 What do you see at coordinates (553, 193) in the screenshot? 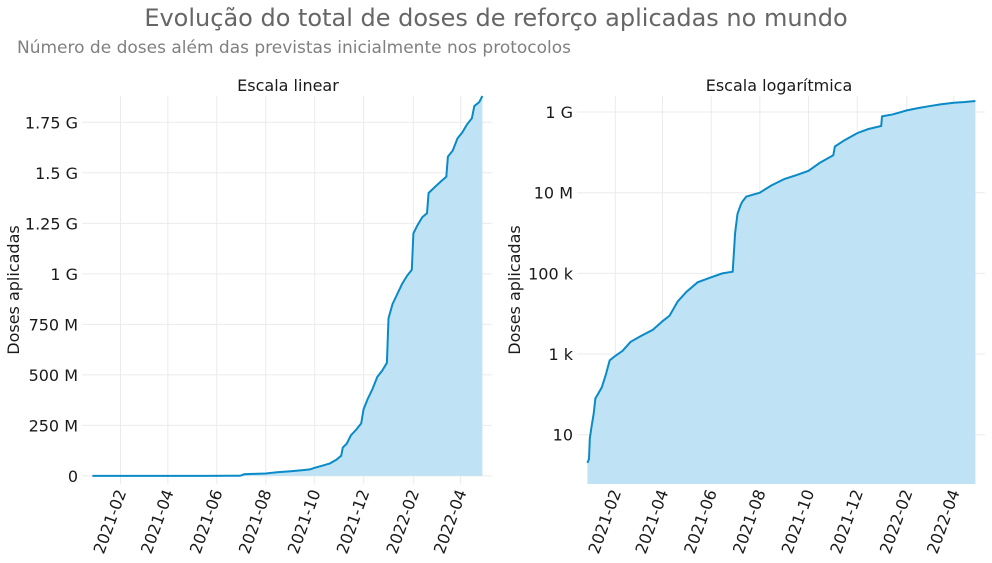
I see `y-tick-label: 10 M` at bounding box center [553, 193].